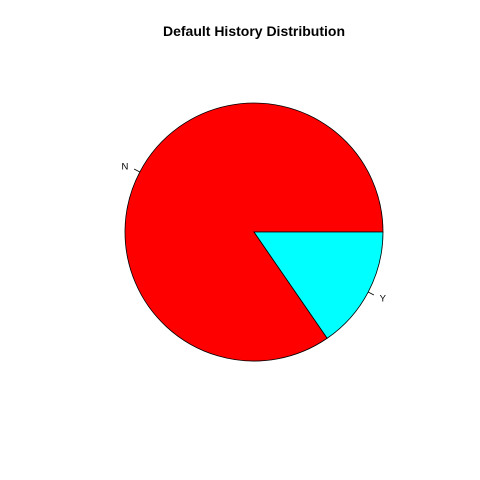 This screenshot has width=480, height=480. I want to click on pie-label-tick-n, so click(136, 170).